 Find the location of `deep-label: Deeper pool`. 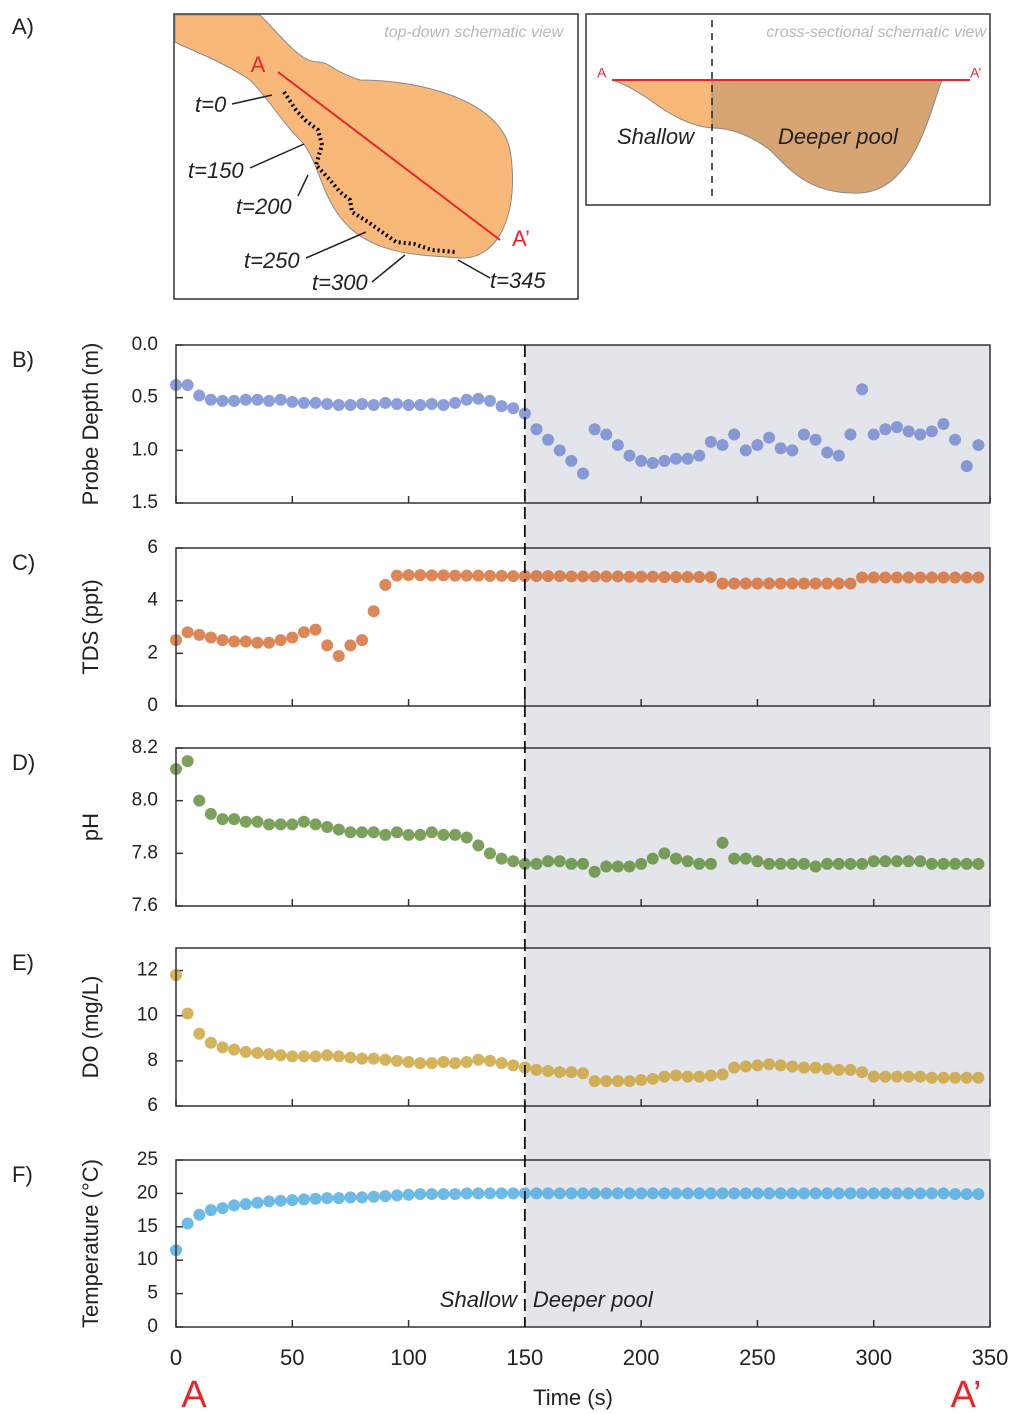

deep-label: Deeper pool is located at coordinates (838, 136).